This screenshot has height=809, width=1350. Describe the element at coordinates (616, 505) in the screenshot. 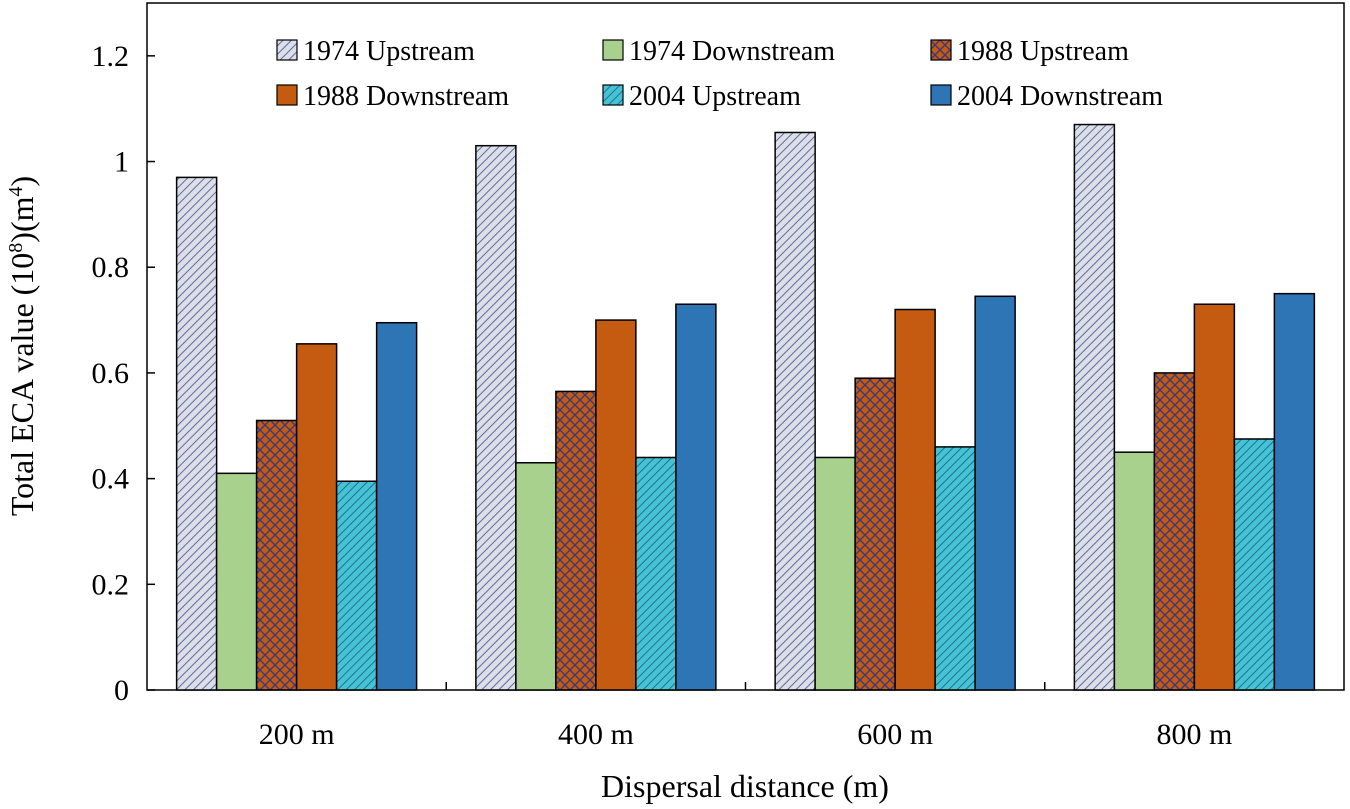

I see `bar-1988-downstream-400m` at that location.